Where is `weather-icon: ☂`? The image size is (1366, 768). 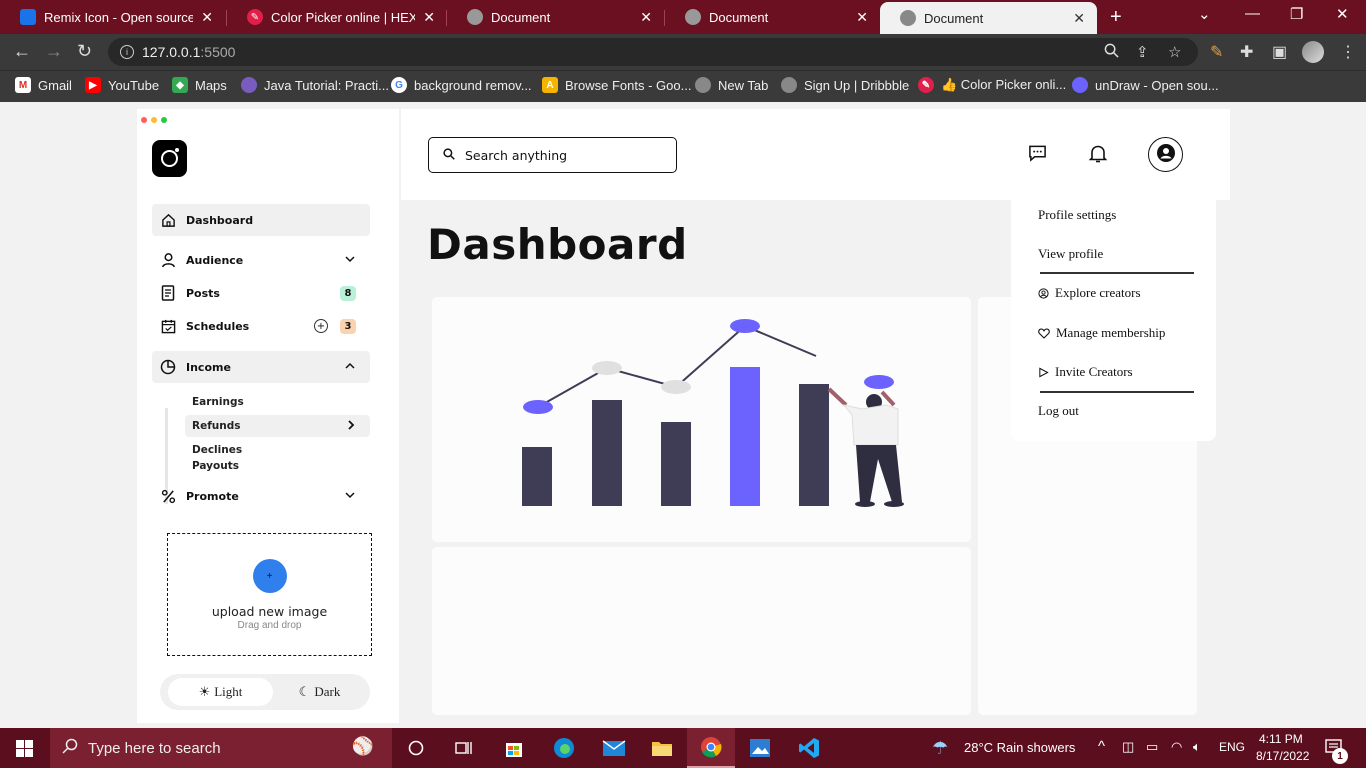 weather-icon: ☂ is located at coordinates (940, 748).